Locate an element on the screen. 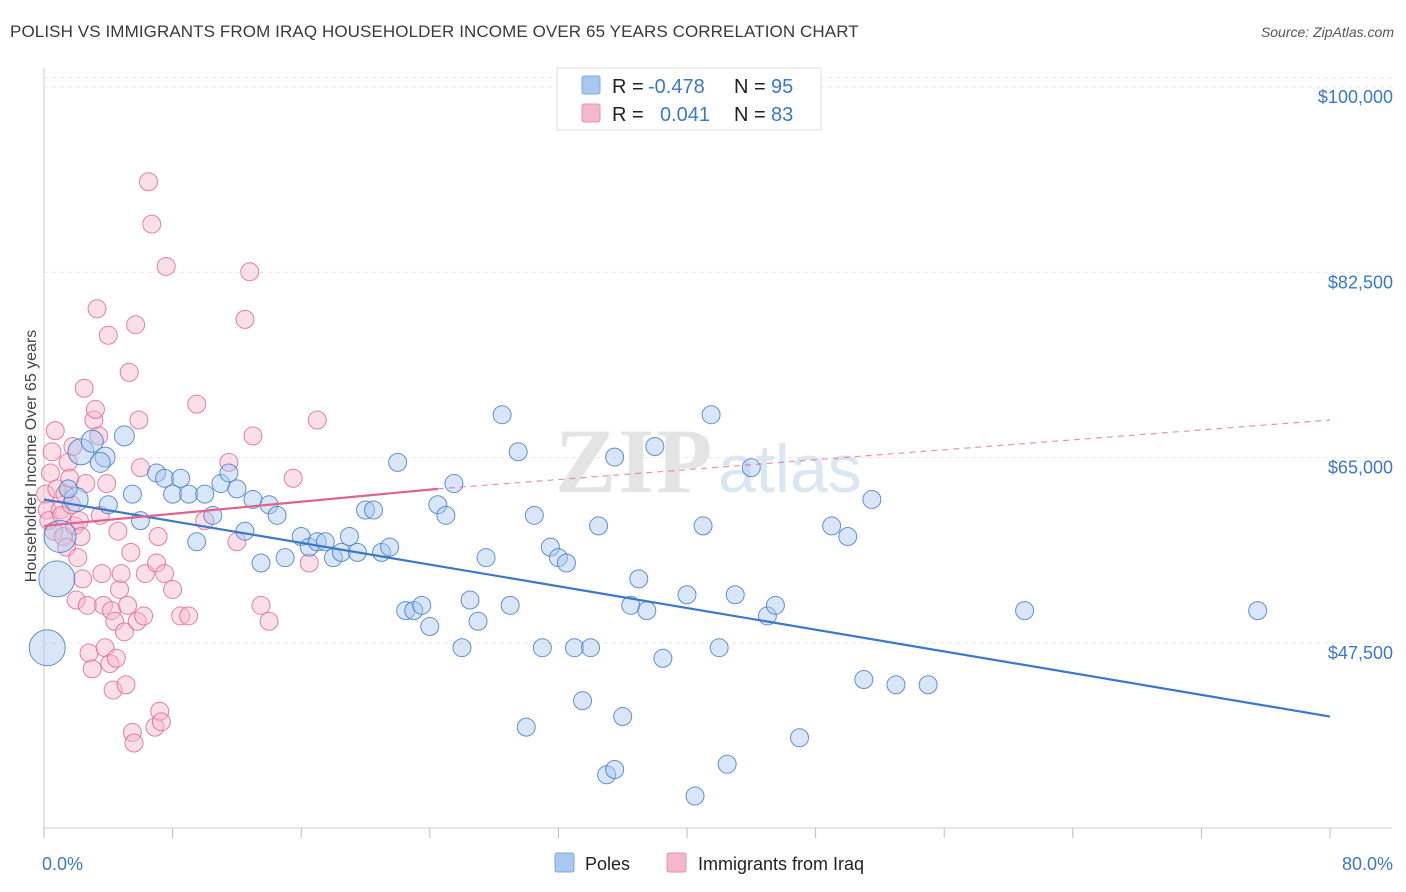  legend-swatch-iraq is located at coordinates (591, 113).